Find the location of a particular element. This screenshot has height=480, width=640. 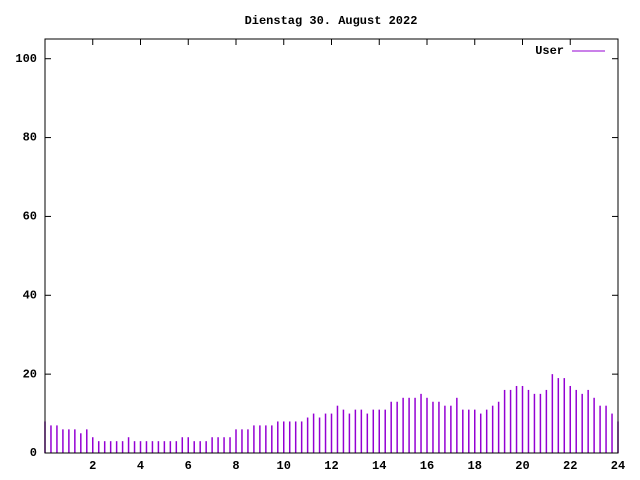

x-tick-label: 6 is located at coordinates (188, 466).